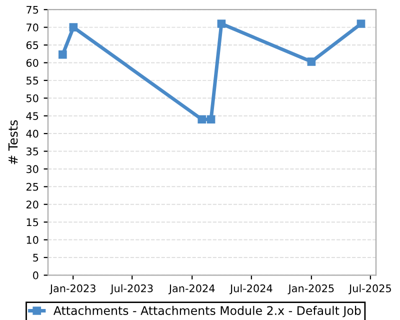 This screenshot has height=320, width=400. I want to click on y-tick-label: 50, so click(32, 98).